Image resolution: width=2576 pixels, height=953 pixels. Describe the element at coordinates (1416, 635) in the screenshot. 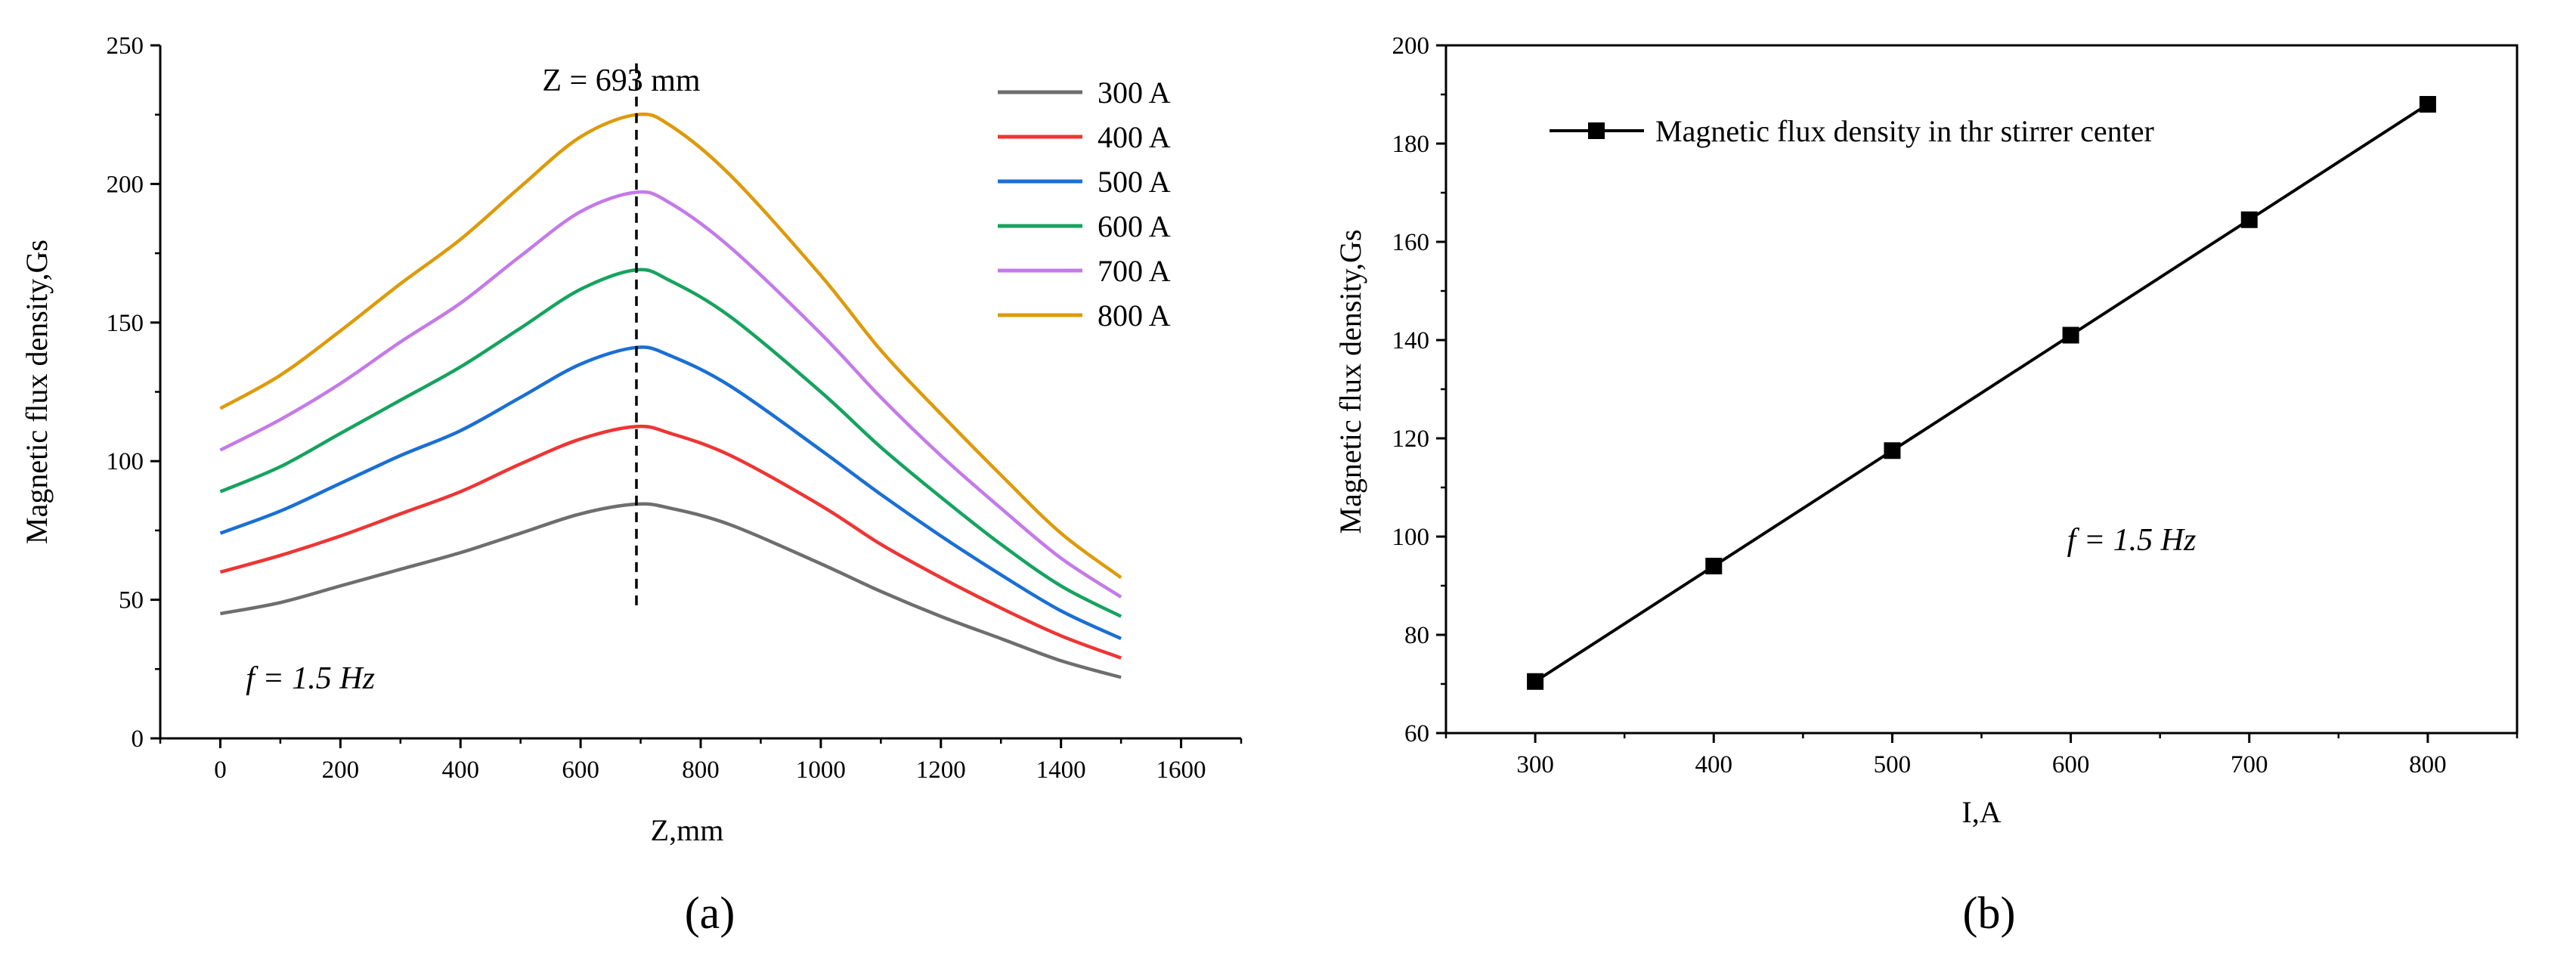

I see `y-tick-label-b: 80` at that location.